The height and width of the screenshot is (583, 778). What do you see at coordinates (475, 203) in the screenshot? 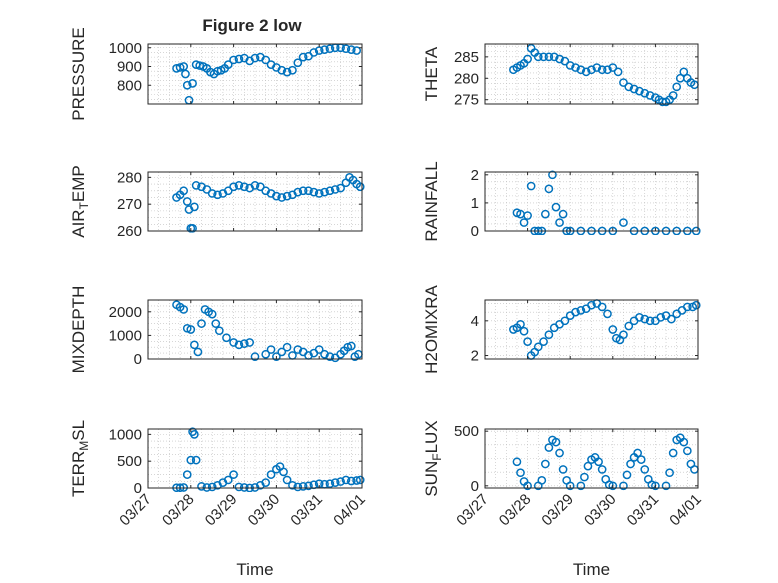
I see `y-tick-label: 1` at bounding box center [475, 203].